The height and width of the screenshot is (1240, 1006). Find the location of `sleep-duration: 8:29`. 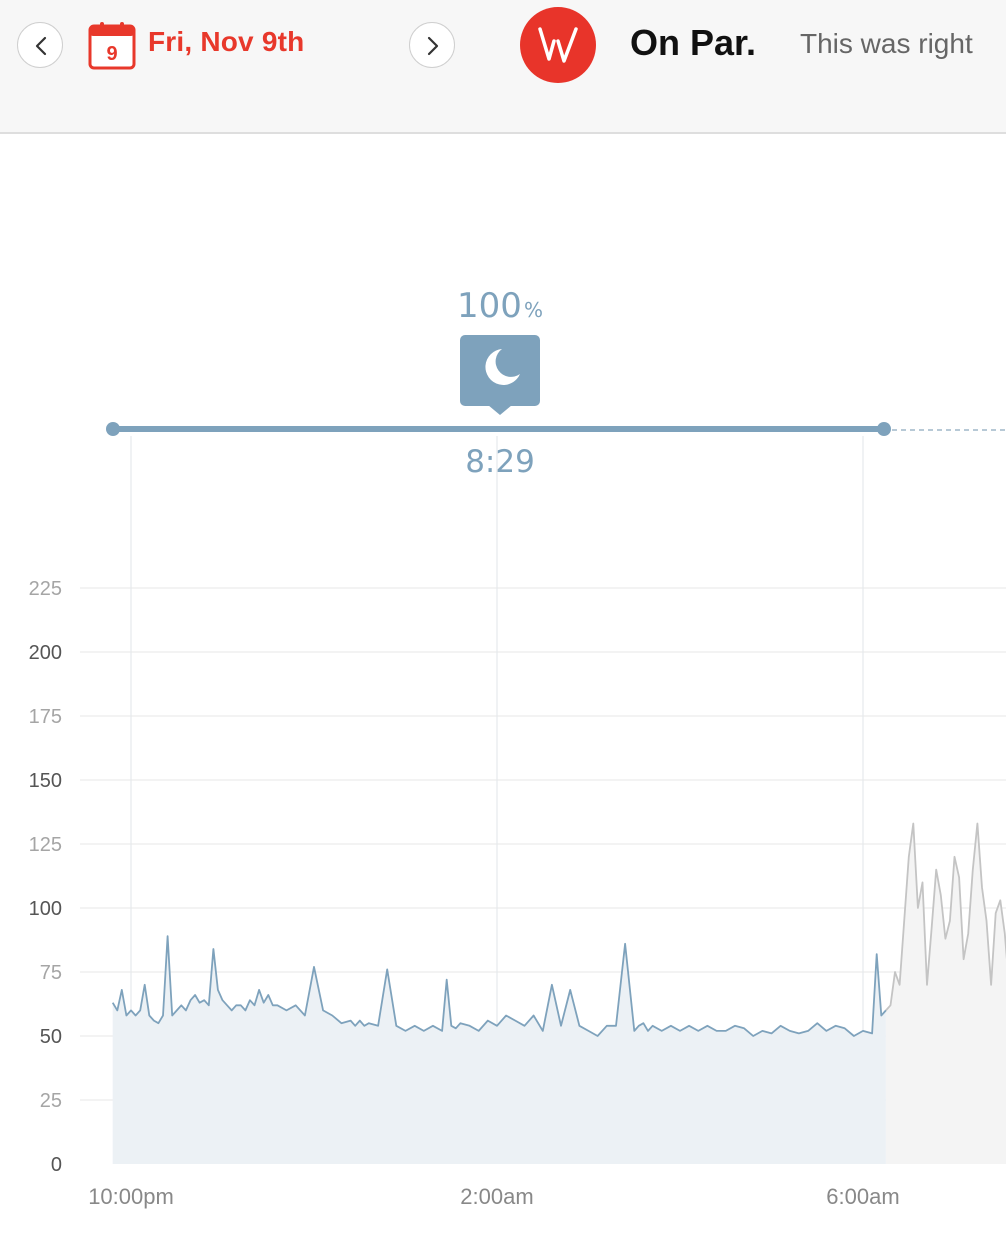

sleep-duration: 8:29 is located at coordinates (500, 462).